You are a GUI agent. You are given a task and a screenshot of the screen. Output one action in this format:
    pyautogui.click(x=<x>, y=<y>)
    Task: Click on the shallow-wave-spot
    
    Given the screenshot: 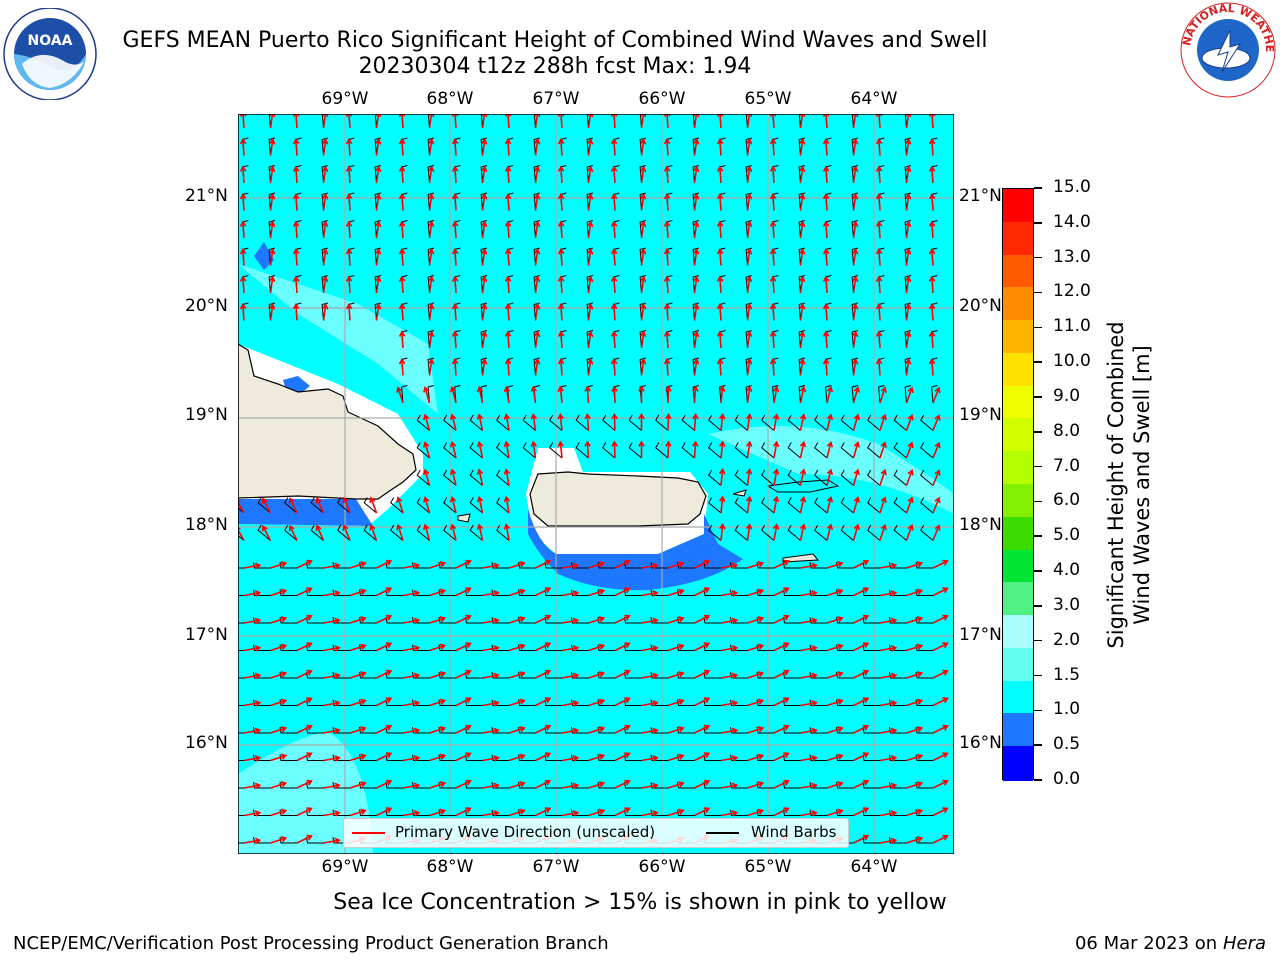 What is the action you would take?
    pyautogui.click(x=264, y=256)
    